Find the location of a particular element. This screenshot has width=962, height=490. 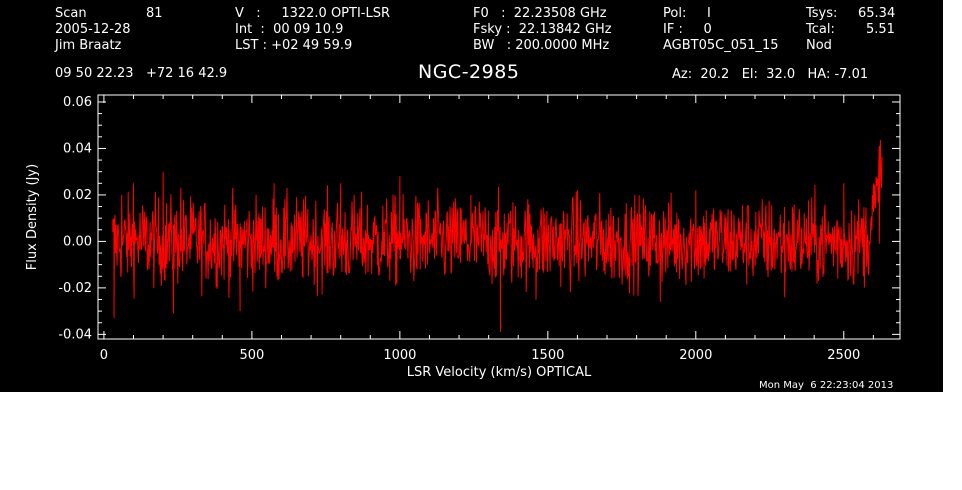

y-tick-label: 0.00 is located at coordinates (77, 241).